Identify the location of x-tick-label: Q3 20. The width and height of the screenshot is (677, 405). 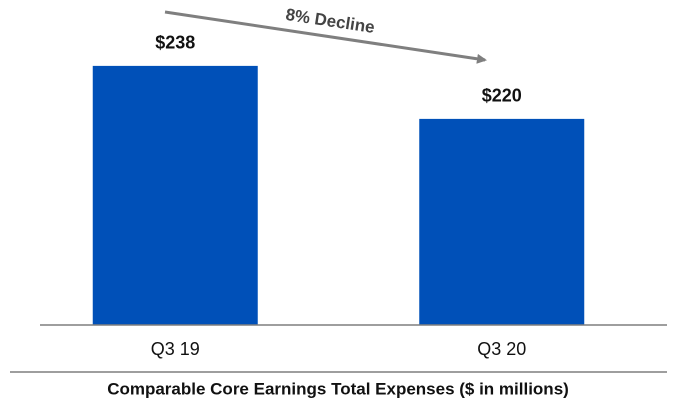
(501, 349).